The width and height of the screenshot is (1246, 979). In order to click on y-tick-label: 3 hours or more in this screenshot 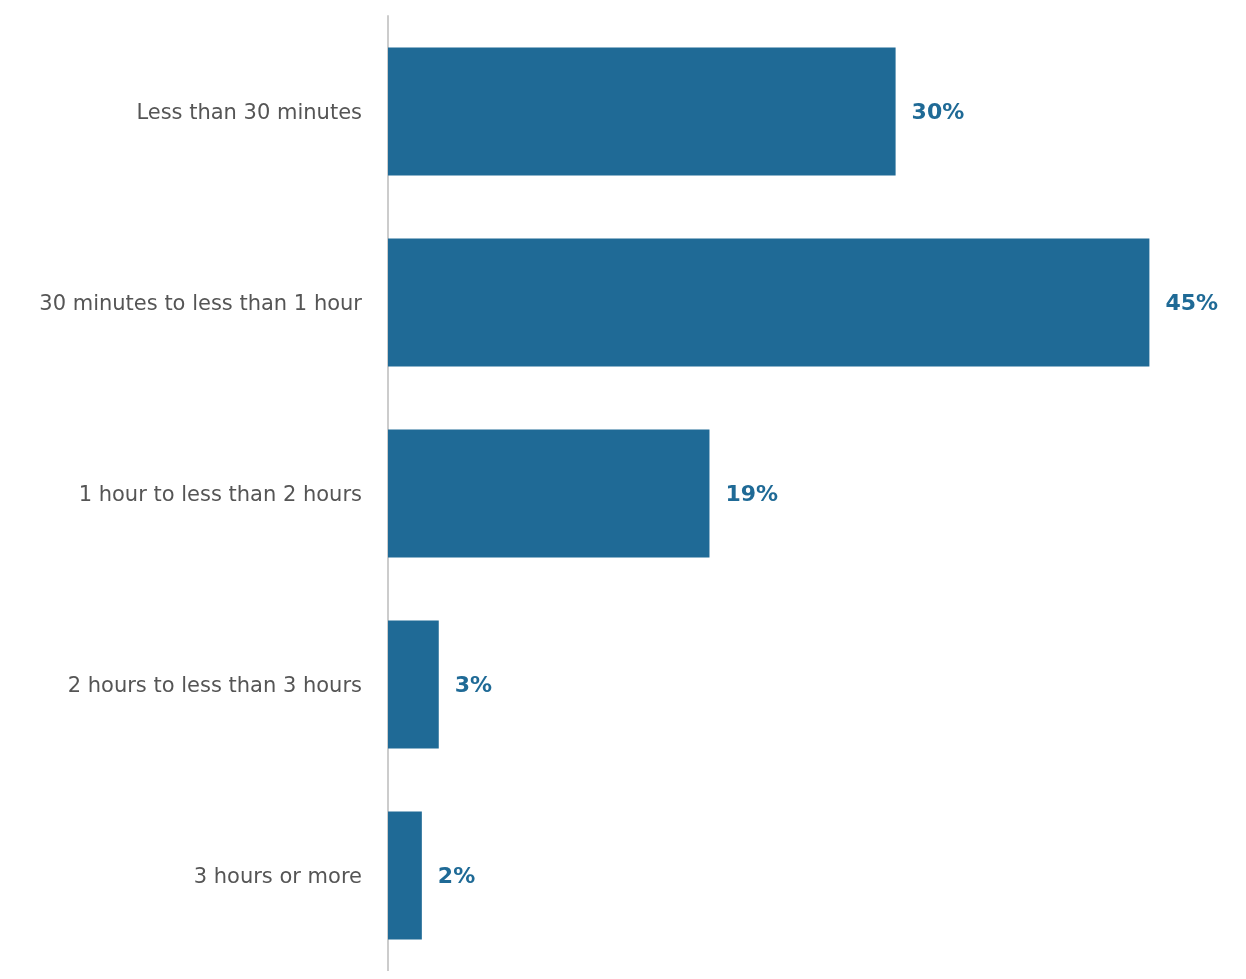, I will do `click(277, 875)`.